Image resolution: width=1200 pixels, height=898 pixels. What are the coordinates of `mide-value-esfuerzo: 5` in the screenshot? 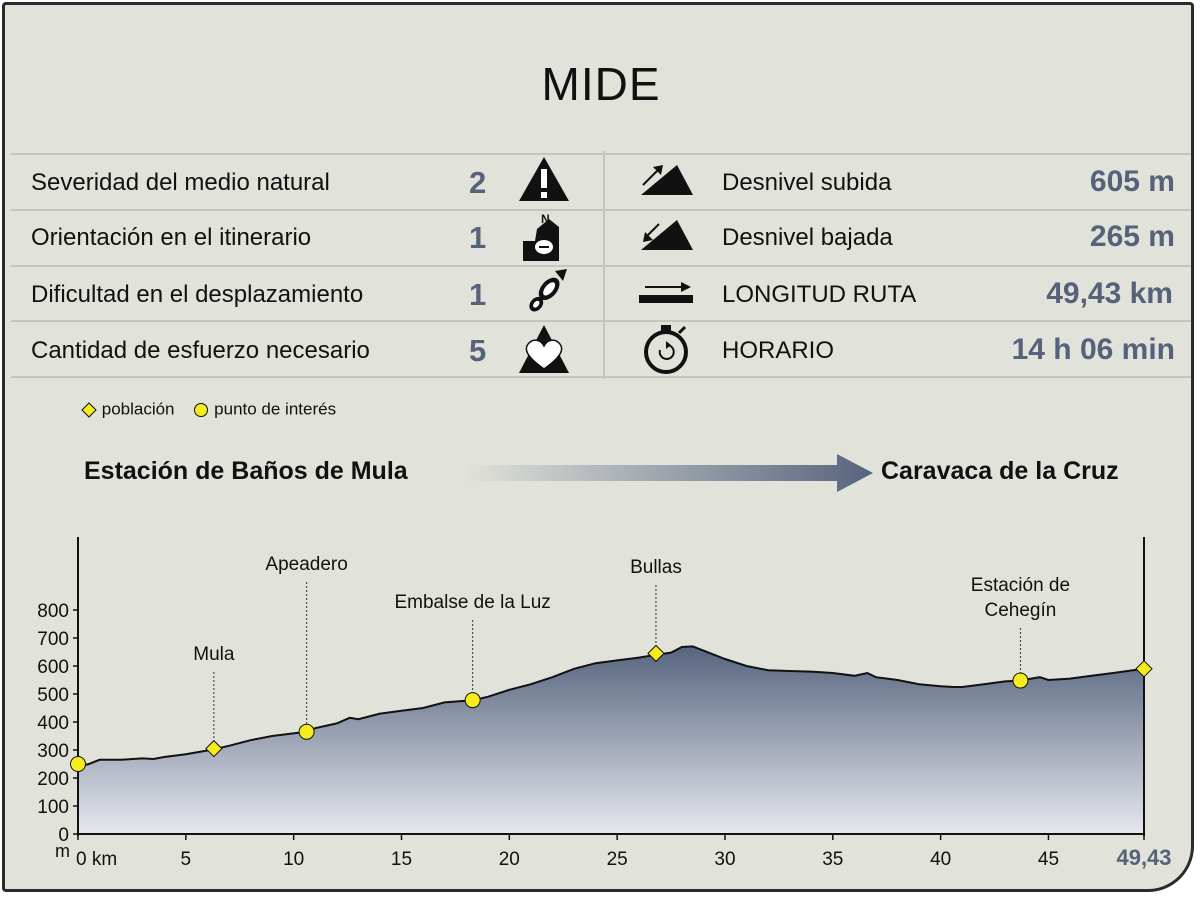 It's located at (478, 350).